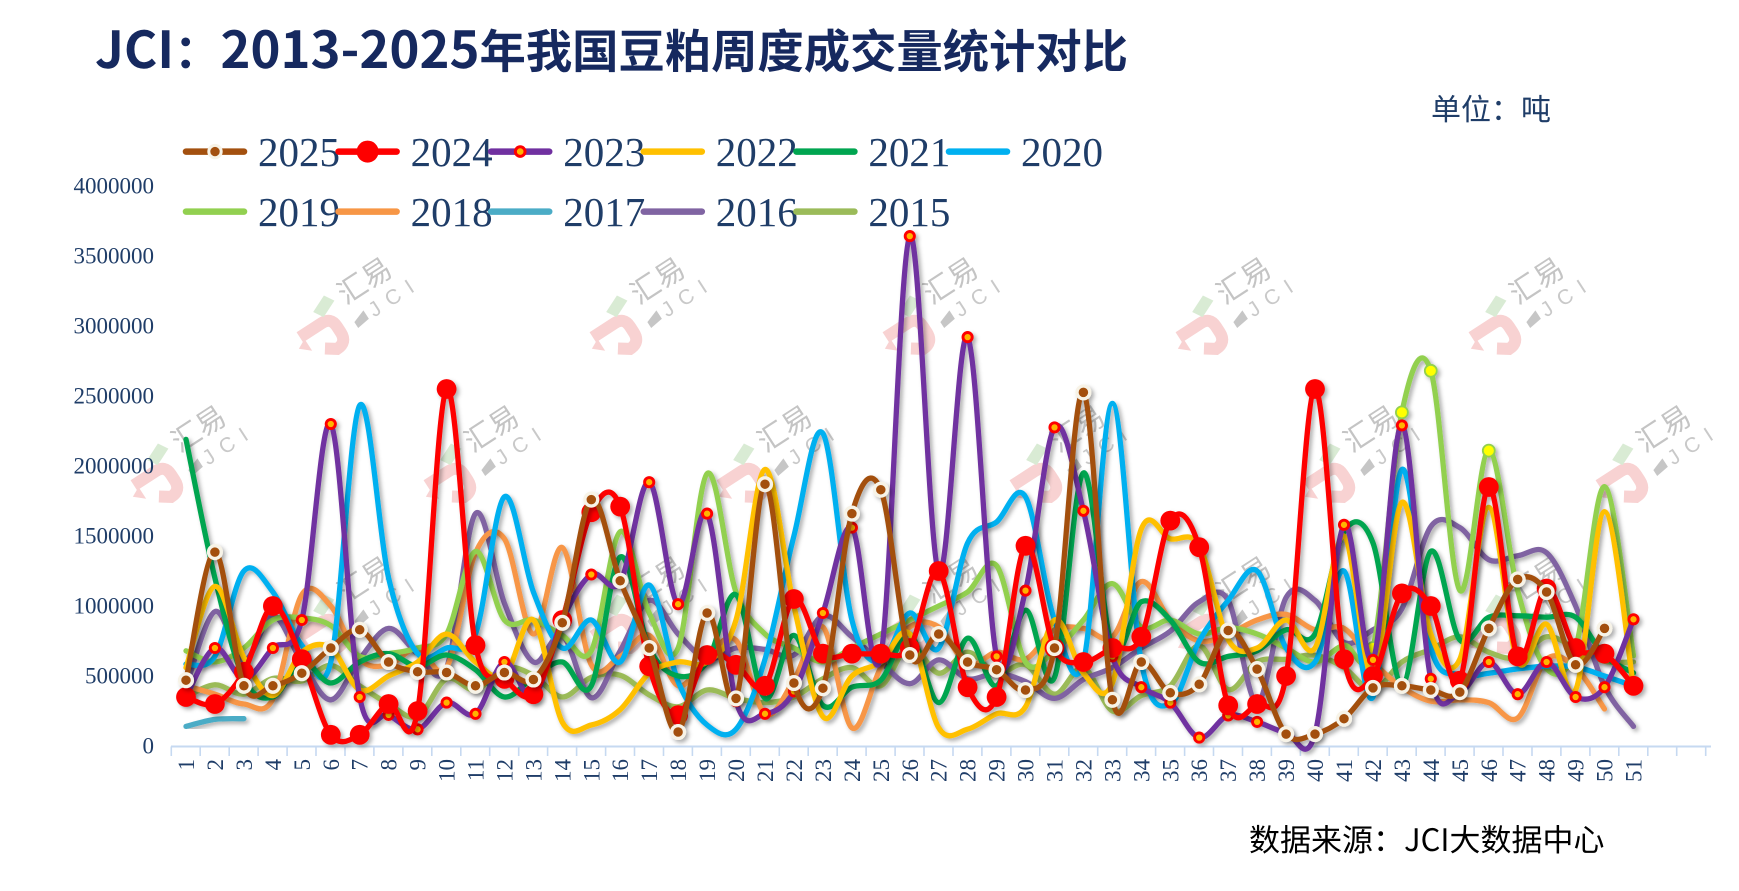 Image resolution: width=1739 pixels, height=891 pixels. Describe the element at coordinates (1489, 770) in the screenshot. I see `svg-text: 46` at that location.